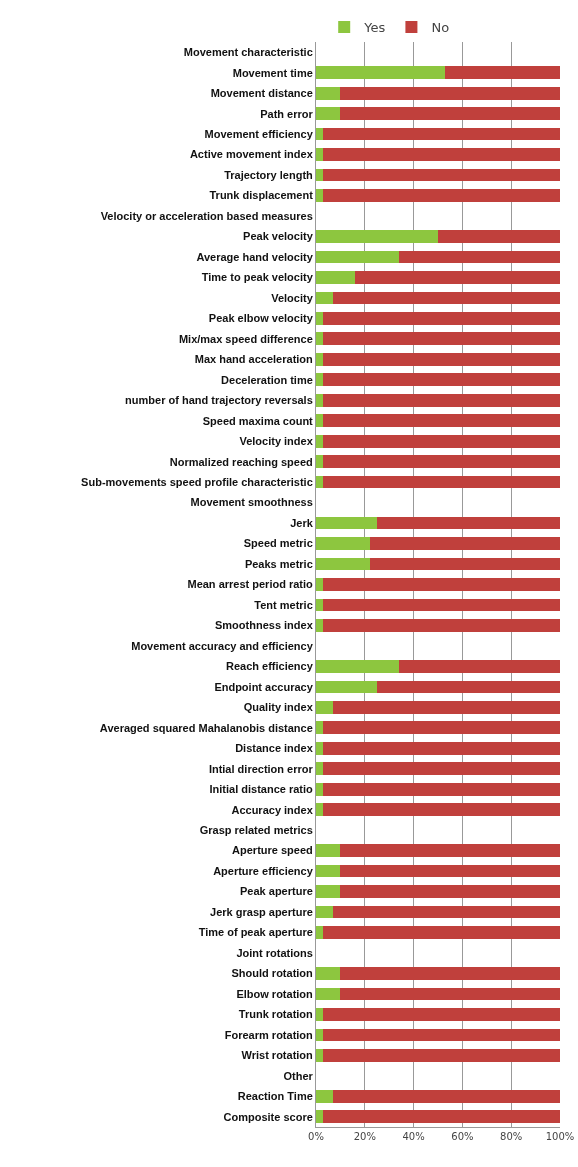  What do you see at coordinates (261, 789) in the screenshot?
I see `y-tick-label: Initial distance ratio` at bounding box center [261, 789].